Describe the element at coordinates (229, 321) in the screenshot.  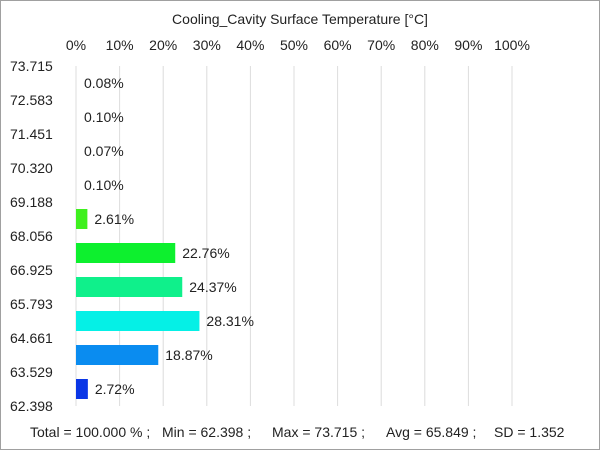
I see `bar-value-label: 28.31%` at that location.